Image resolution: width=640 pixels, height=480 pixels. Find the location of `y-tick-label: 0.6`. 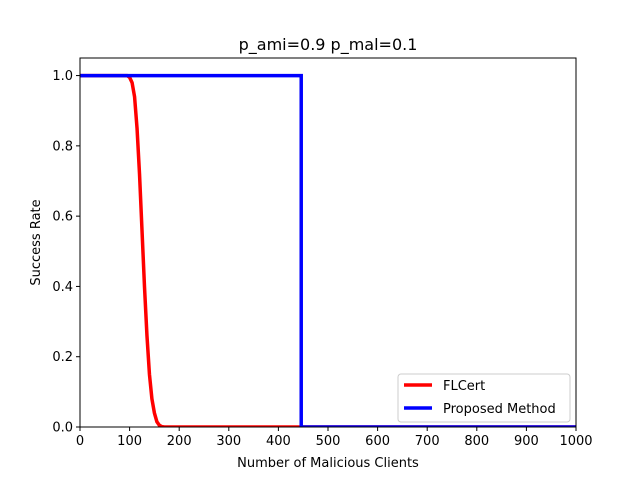

y-tick-label: 0.6 is located at coordinates (62, 217).